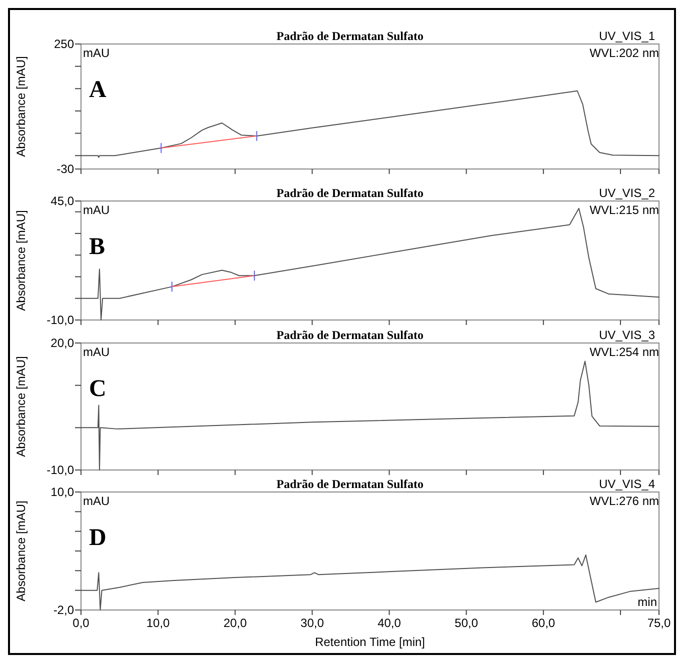 The image size is (677, 656). I want to click on annotation: WVL:202 nm, so click(624, 53).